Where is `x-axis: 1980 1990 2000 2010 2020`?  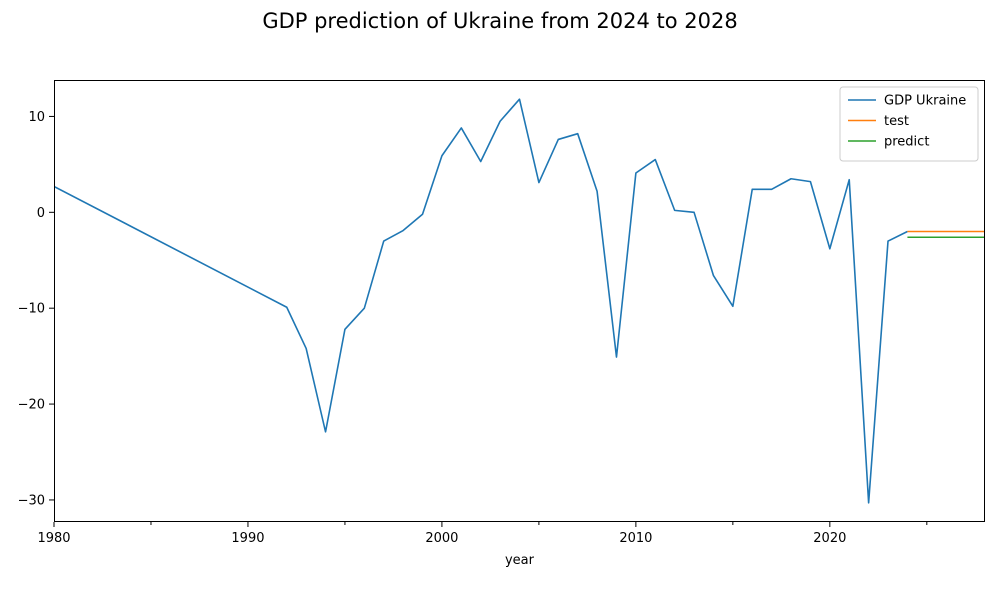 x-axis: 1980 1990 2000 2010 2020 is located at coordinates (482, 534).